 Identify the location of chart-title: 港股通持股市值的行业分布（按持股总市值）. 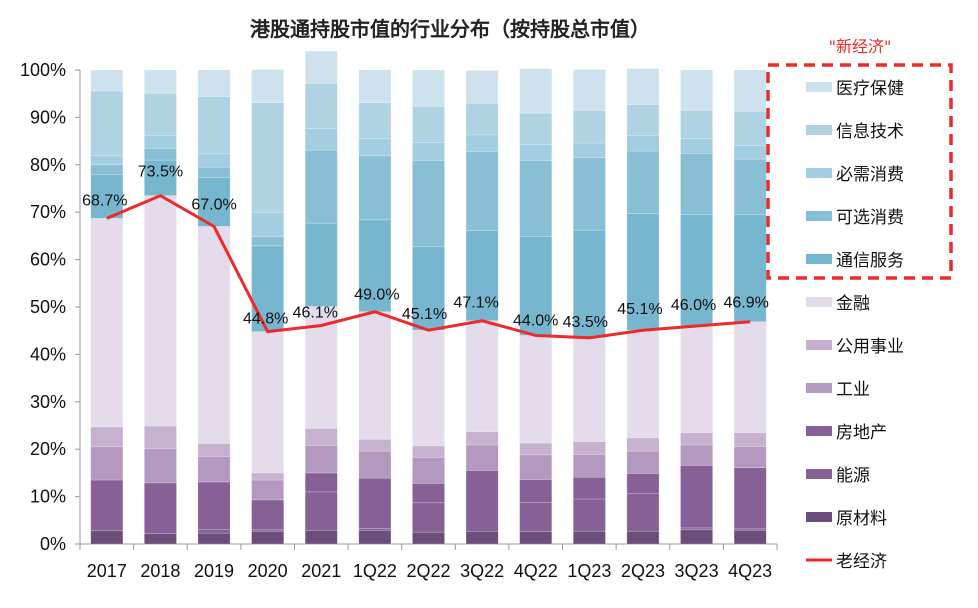
(450, 29).